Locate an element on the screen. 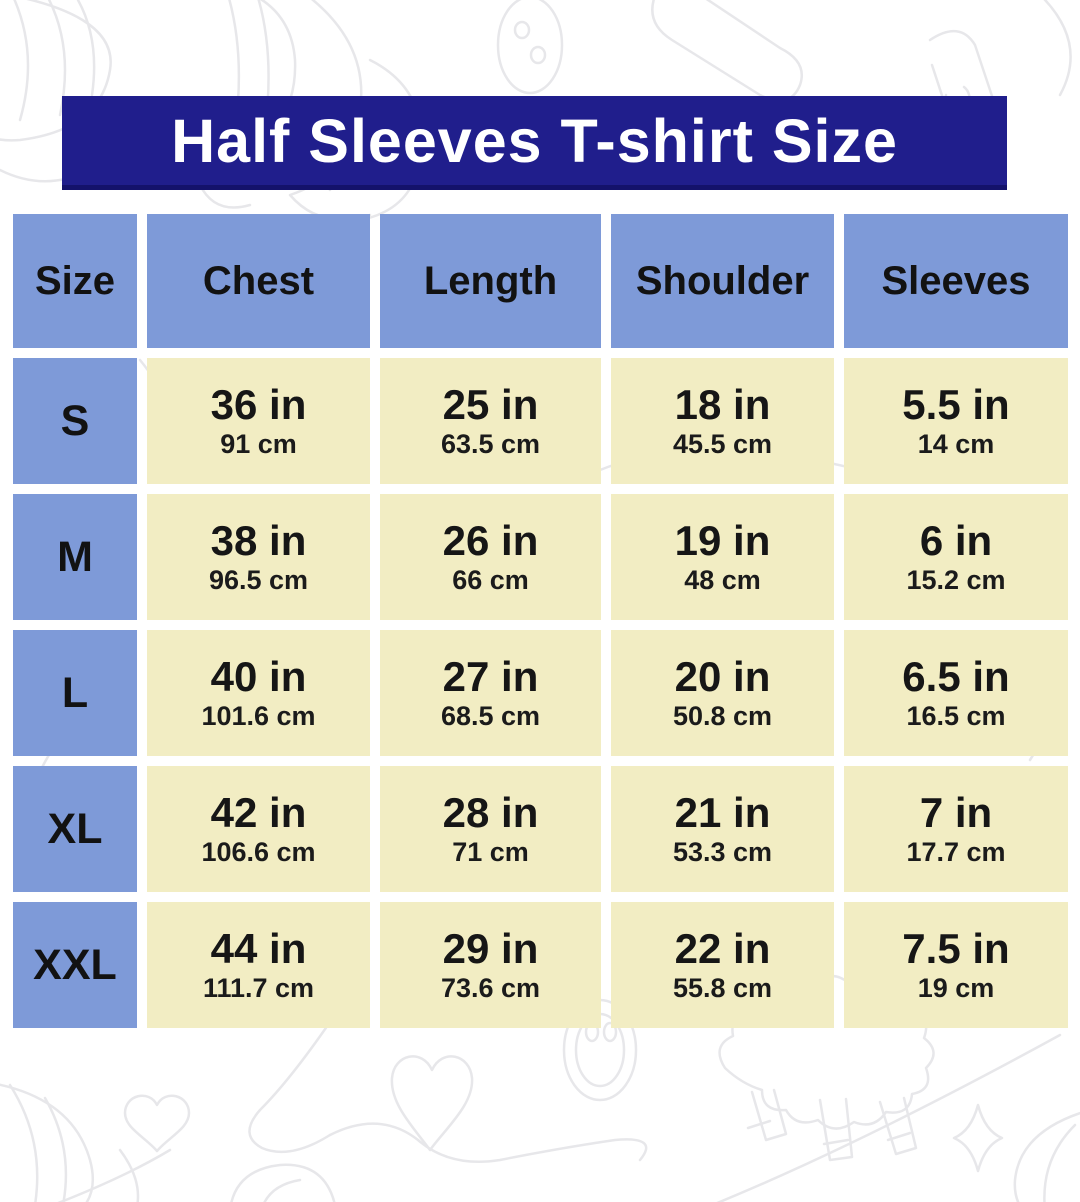  cell-xxl-chest: 44 in 111.7 cm is located at coordinates (258, 965).